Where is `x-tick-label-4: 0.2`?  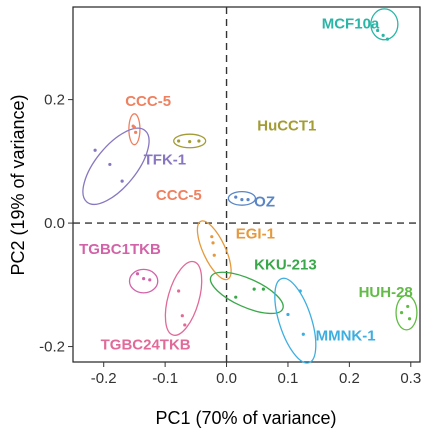
x-tick-label-4: 0.2 is located at coordinates (349, 378).